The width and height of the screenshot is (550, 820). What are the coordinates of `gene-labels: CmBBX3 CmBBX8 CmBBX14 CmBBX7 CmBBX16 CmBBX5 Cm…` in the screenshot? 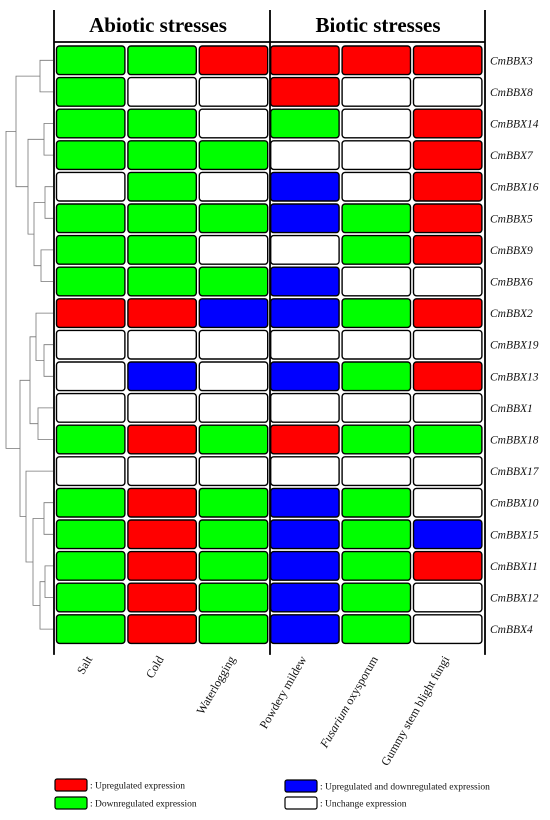 It's located at (515, 345).